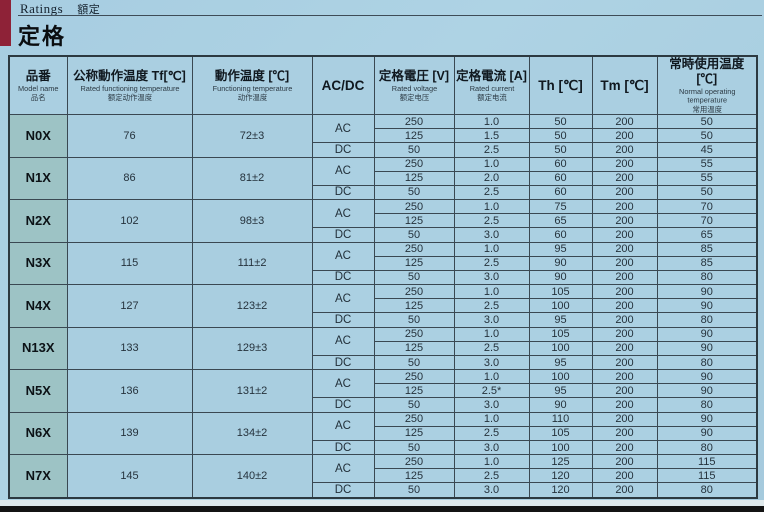 This screenshot has height=512, width=764. Describe the element at coordinates (382, 503) in the screenshot. I see `page-edge-strip` at that location.